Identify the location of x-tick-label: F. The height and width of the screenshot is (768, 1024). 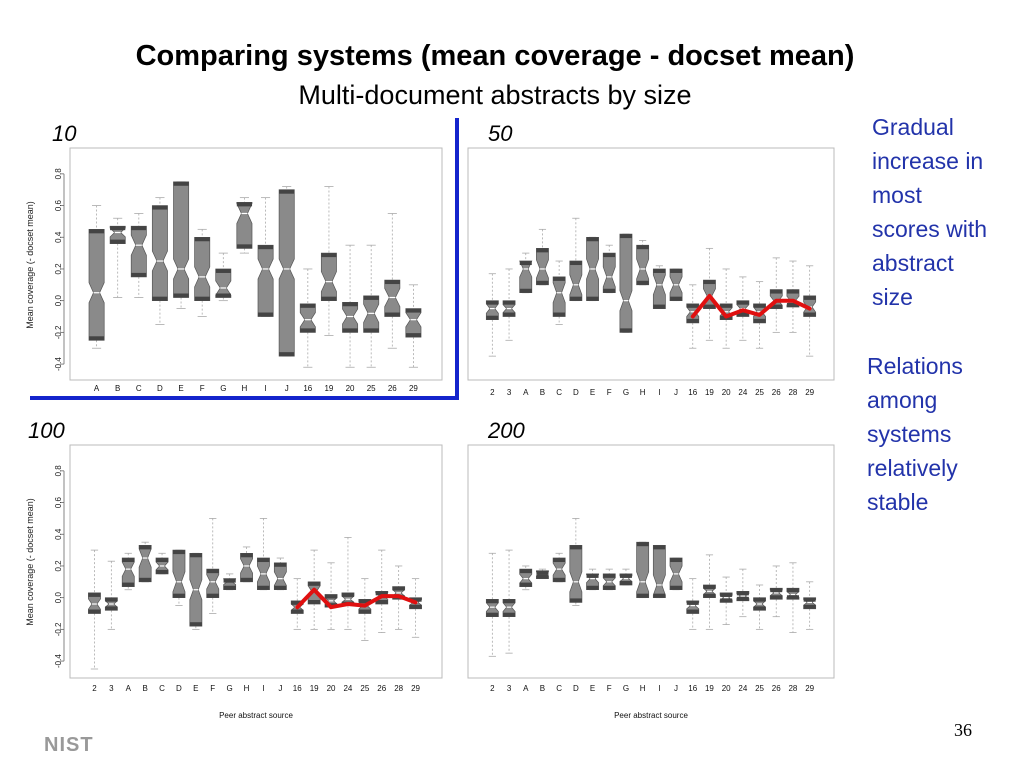
(609, 688).